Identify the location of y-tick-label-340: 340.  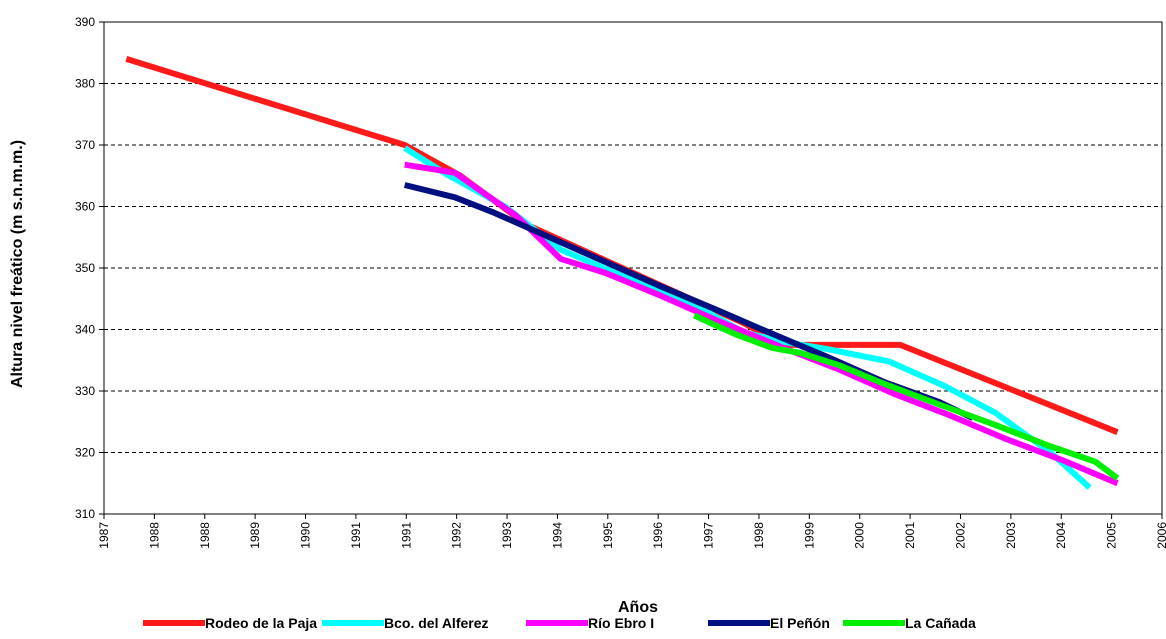
(85, 330).